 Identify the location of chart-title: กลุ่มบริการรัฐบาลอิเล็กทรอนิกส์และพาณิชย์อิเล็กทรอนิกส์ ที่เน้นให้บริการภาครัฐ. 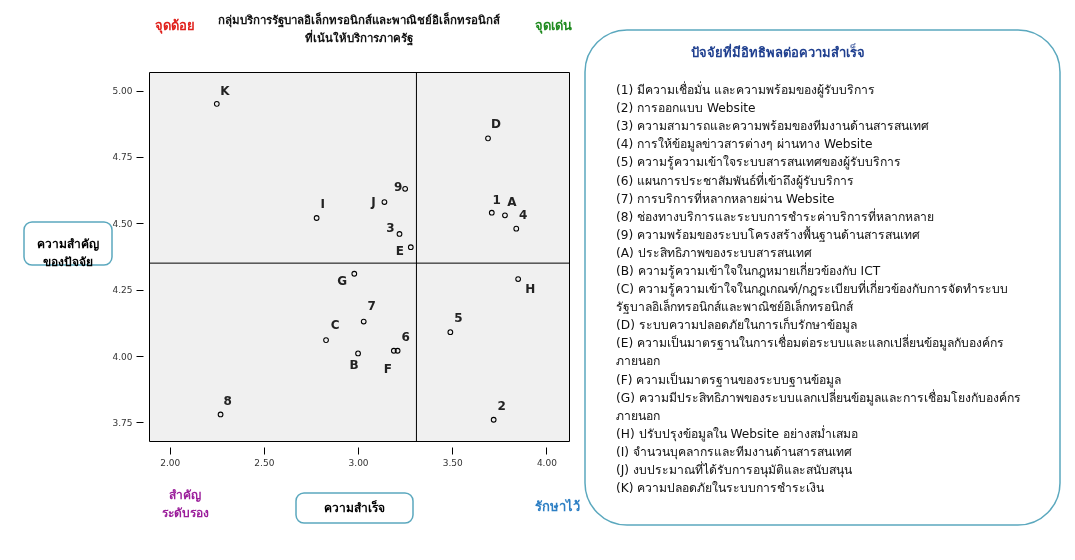
(359, 29).